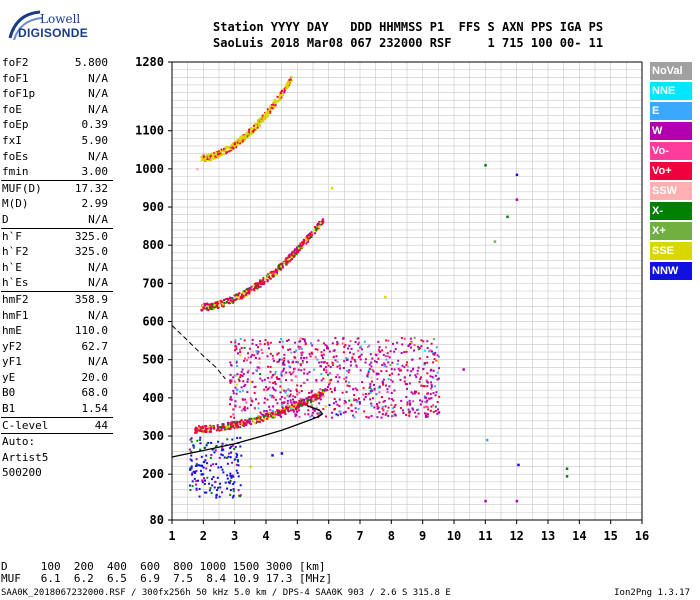 The image size is (700, 600). Describe the element at coordinates (98, 283) in the screenshot. I see `param-value-hes: N/A` at that location.